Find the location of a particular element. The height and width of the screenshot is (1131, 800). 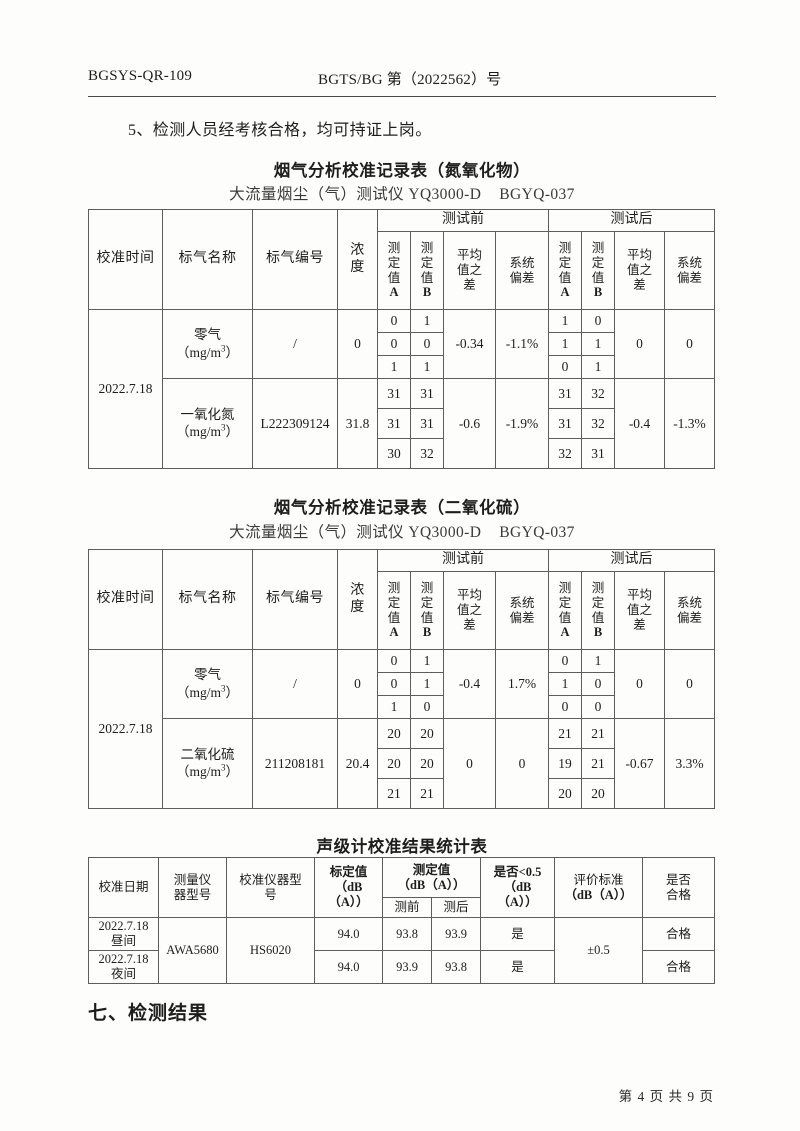

document-header: BGSYS-QR-109 BGTS/BG 第（2022562）号 is located at coordinates (402, 82).